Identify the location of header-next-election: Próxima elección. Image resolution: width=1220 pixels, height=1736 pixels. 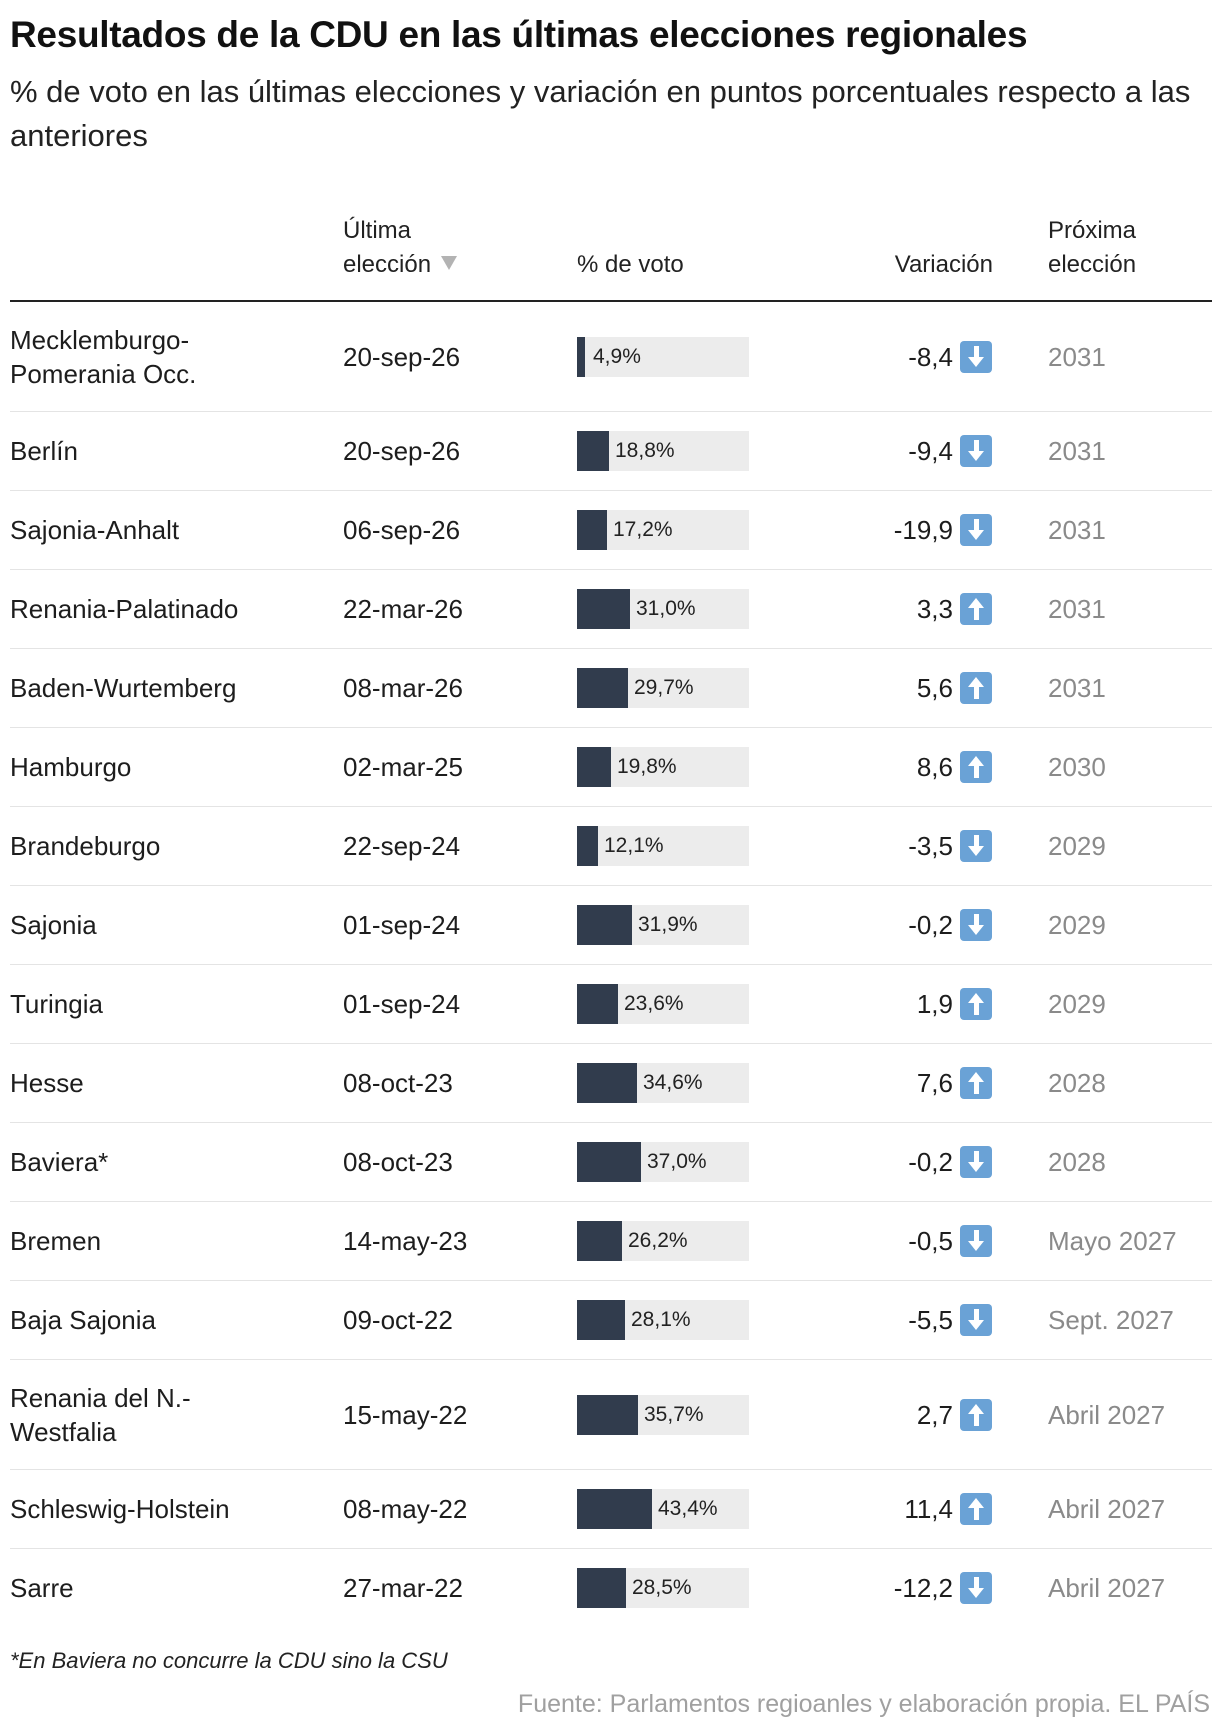
(1092, 248).